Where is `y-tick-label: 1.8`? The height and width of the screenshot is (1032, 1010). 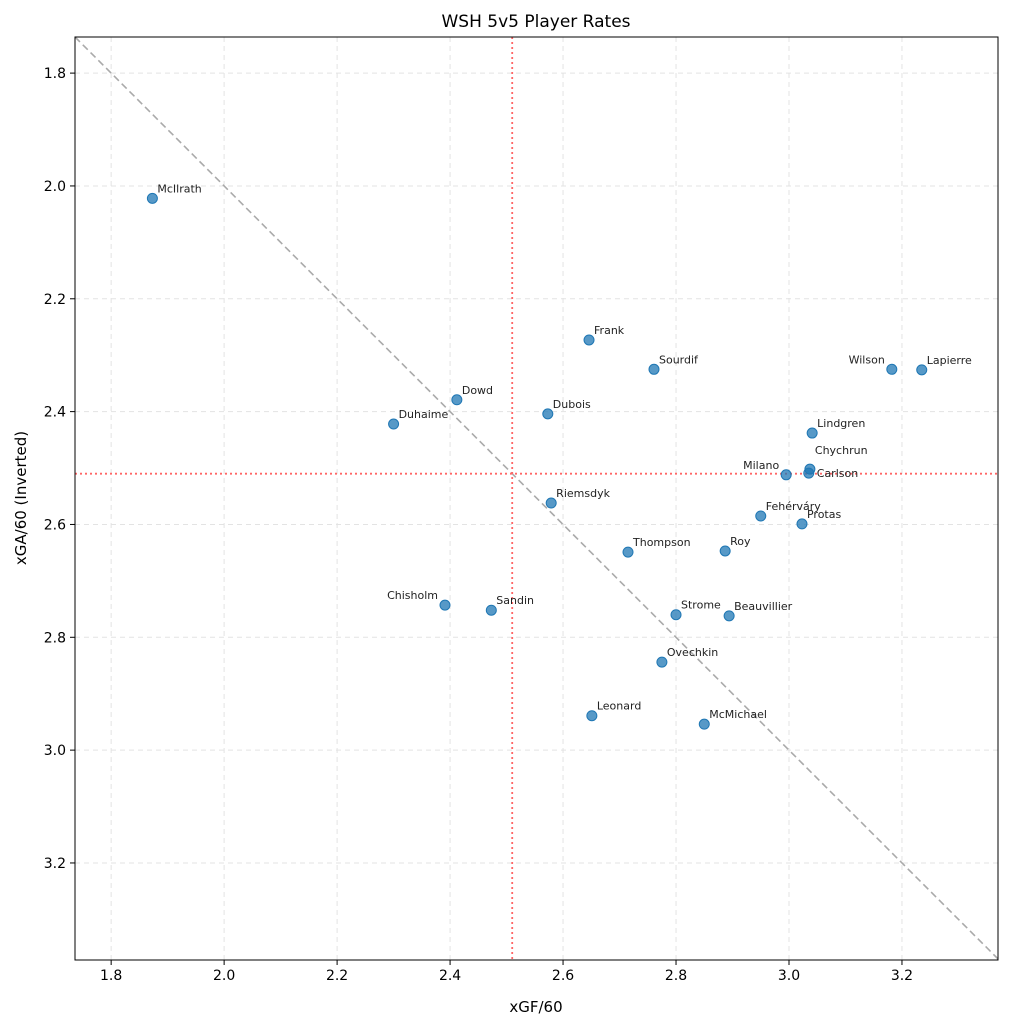
y-tick-label: 1.8 is located at coordinates (55, 74).